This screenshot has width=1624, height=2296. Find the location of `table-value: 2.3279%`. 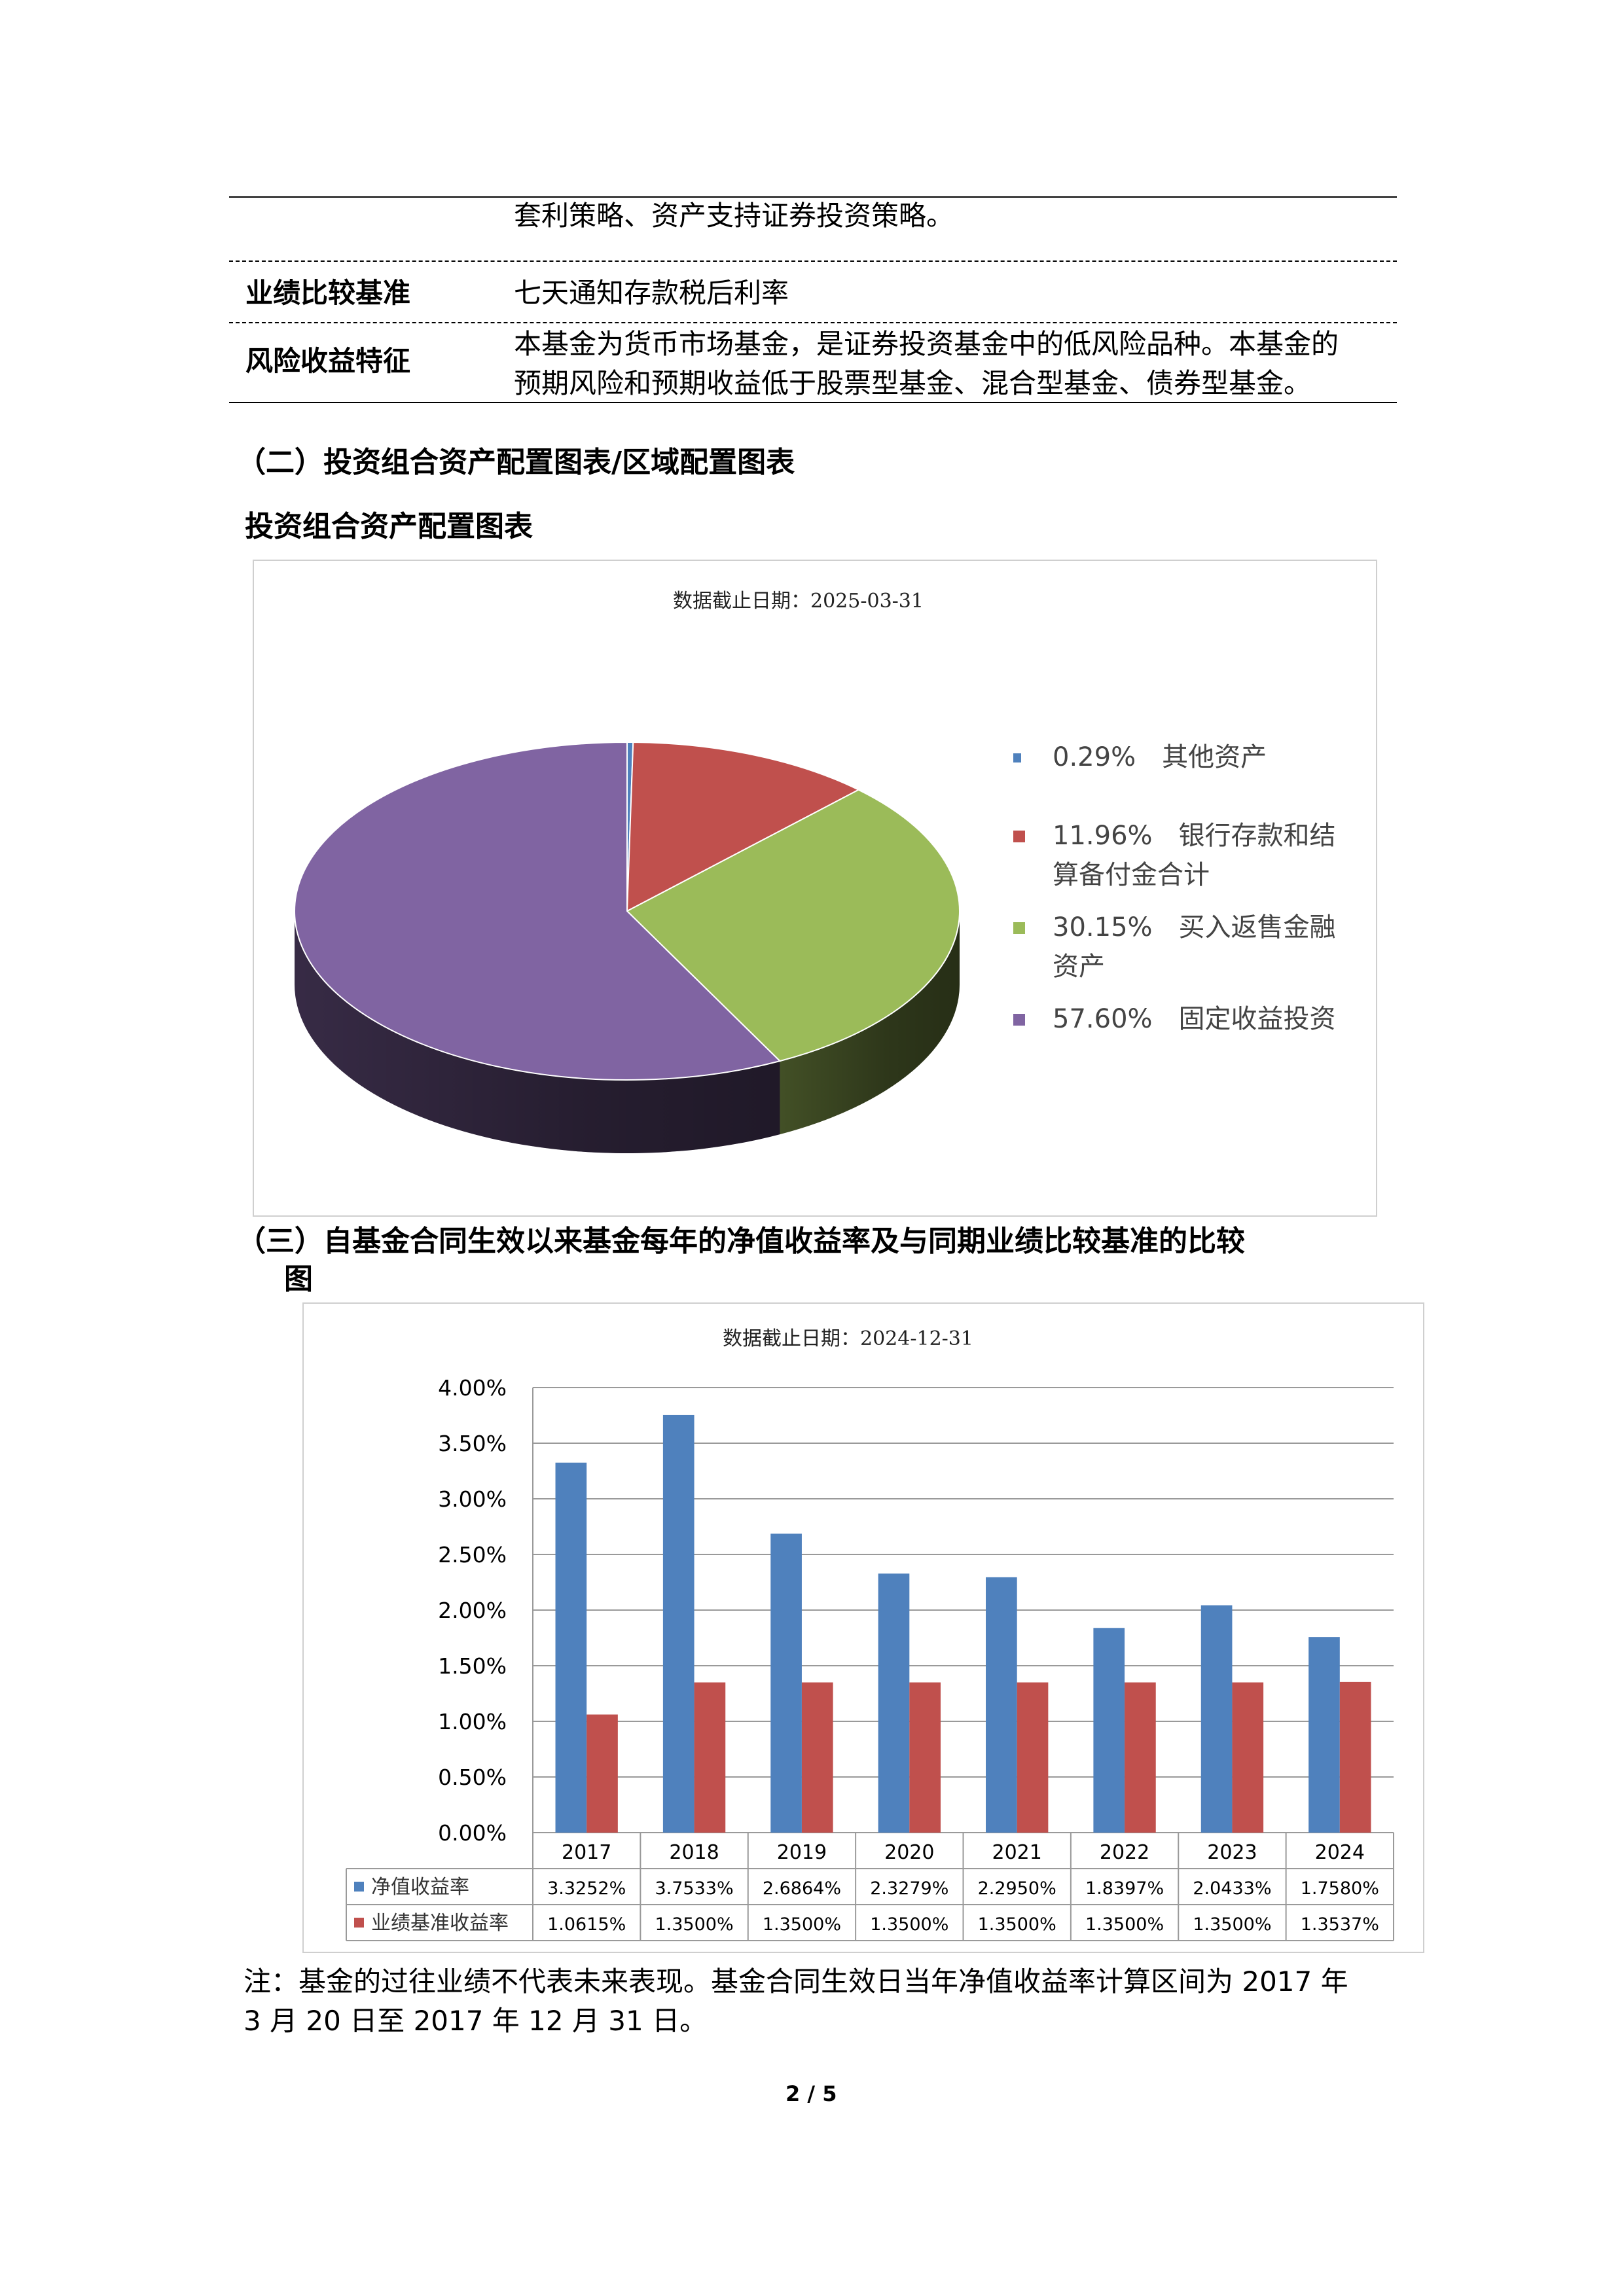

table-value: 2.3279% is located at coordinates (909, 1888).